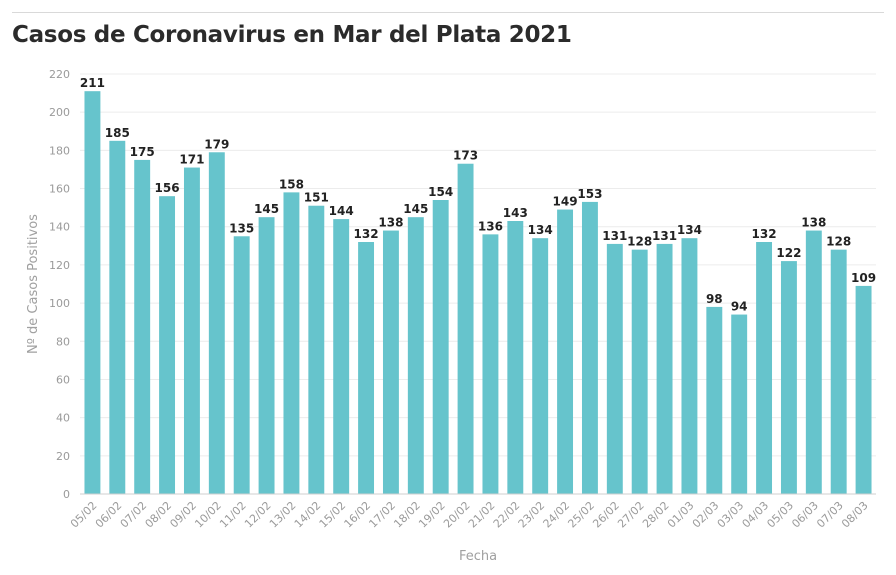 This screenshot has width=896, height=575. Describe the element at coordinates (478, 556) in the screenshot. I see `x-axis-title: Fecha` at that location.